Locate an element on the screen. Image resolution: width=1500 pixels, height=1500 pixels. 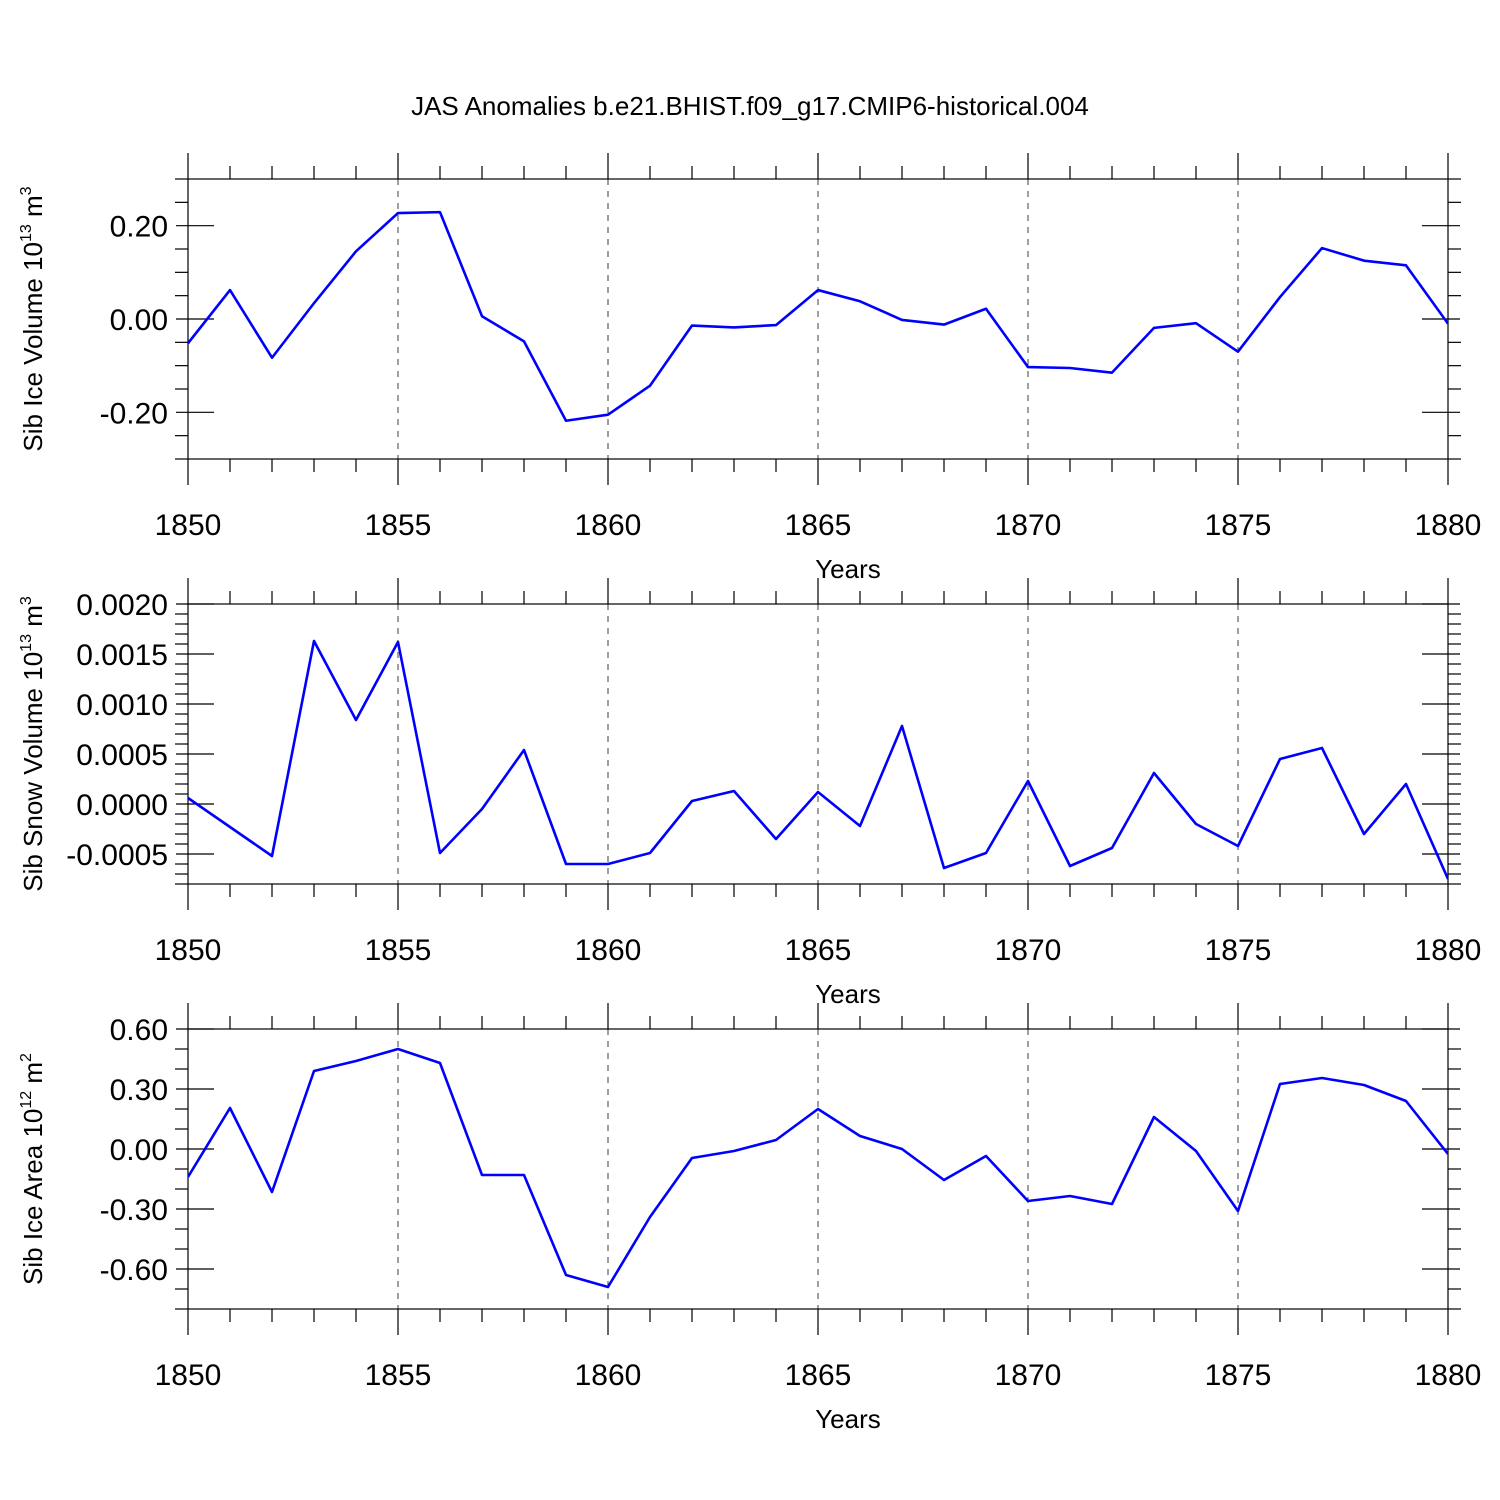
y-axis-title: Sib Snow Volume 1013 m3 is located at coordinates (33, 744).